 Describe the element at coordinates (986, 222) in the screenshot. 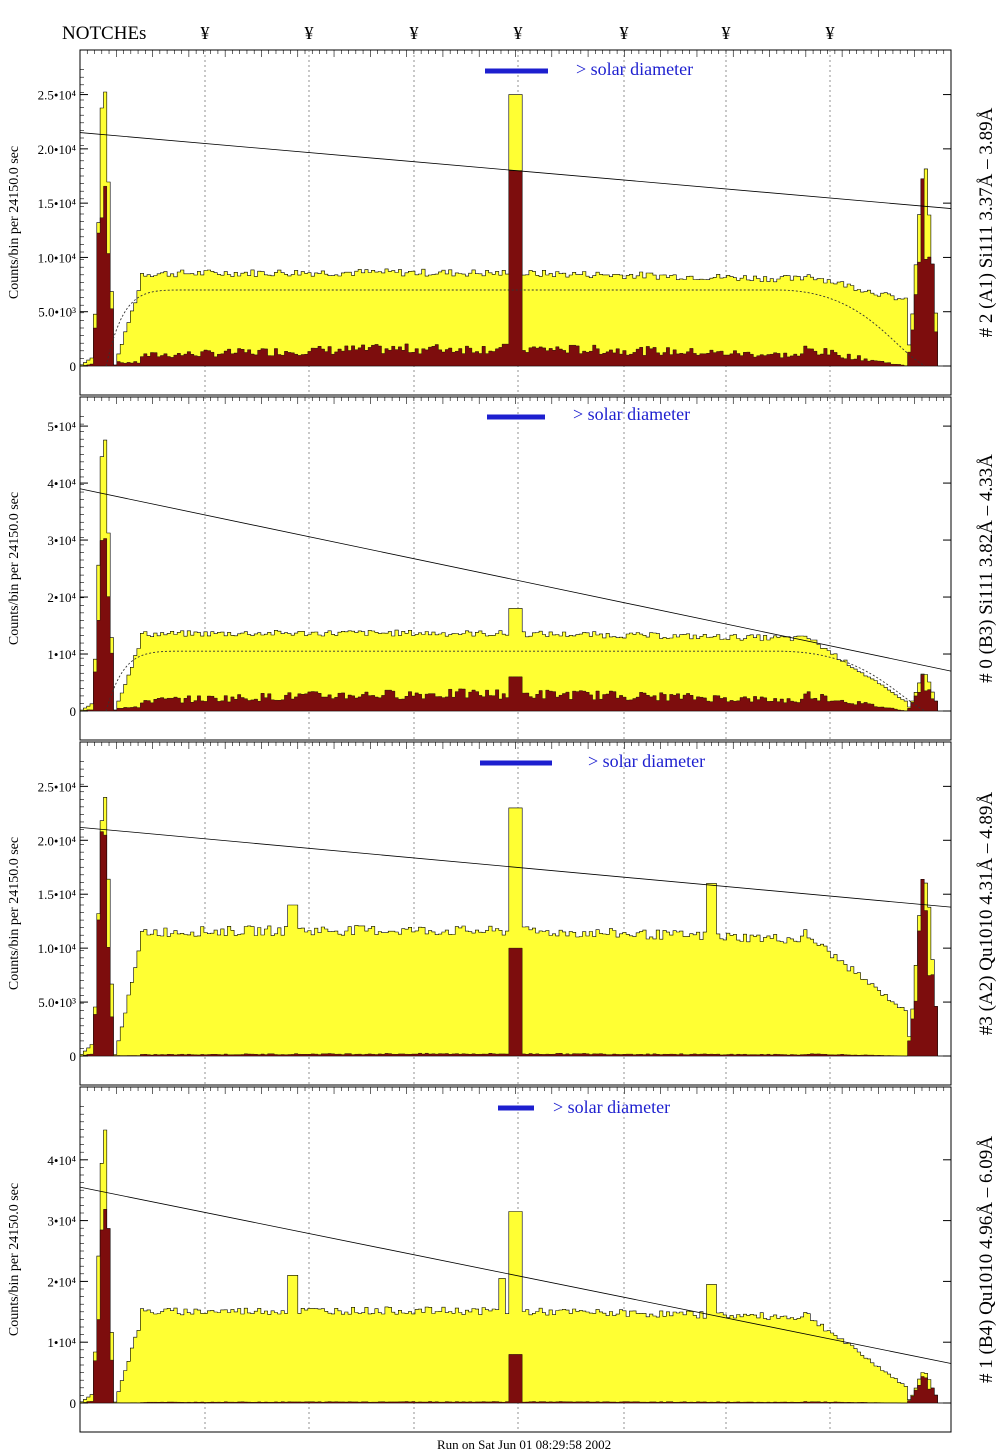

I see `panel-side-label: # 2 (A1) Si111 3.37Å – 3.89Å` at that location.